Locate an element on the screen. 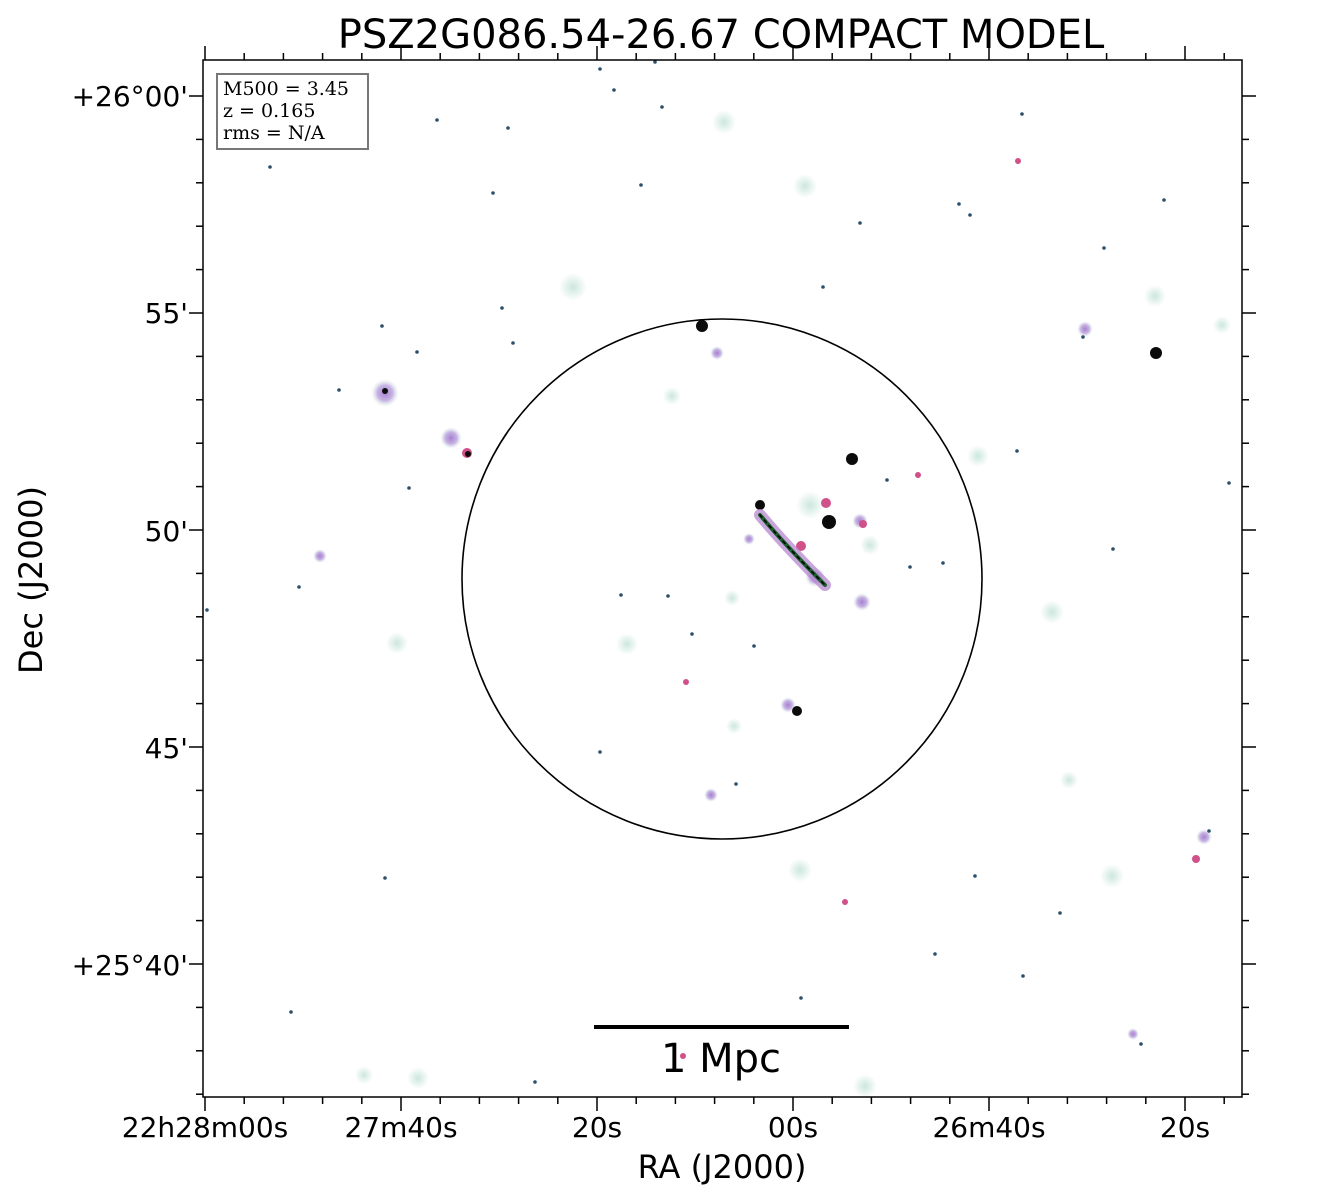 The height and width of the screenshot is (1200, 1321). x-tick-label: 26m40s is located at coordinates (988, 1127).